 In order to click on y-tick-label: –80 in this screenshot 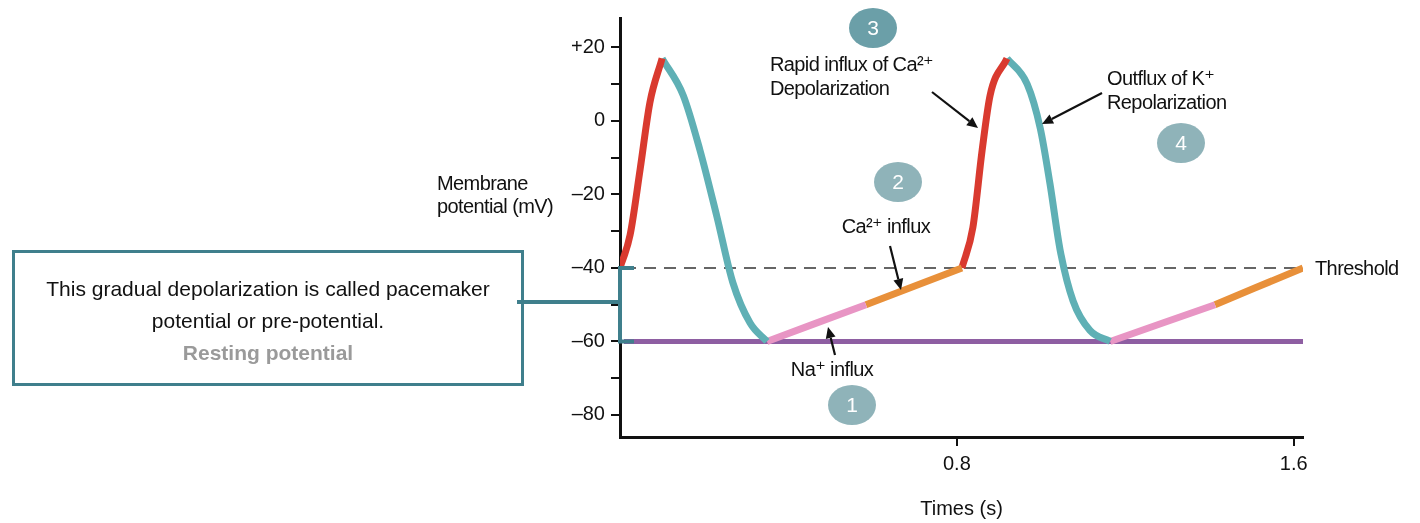, I will do `click(588, 413)`.